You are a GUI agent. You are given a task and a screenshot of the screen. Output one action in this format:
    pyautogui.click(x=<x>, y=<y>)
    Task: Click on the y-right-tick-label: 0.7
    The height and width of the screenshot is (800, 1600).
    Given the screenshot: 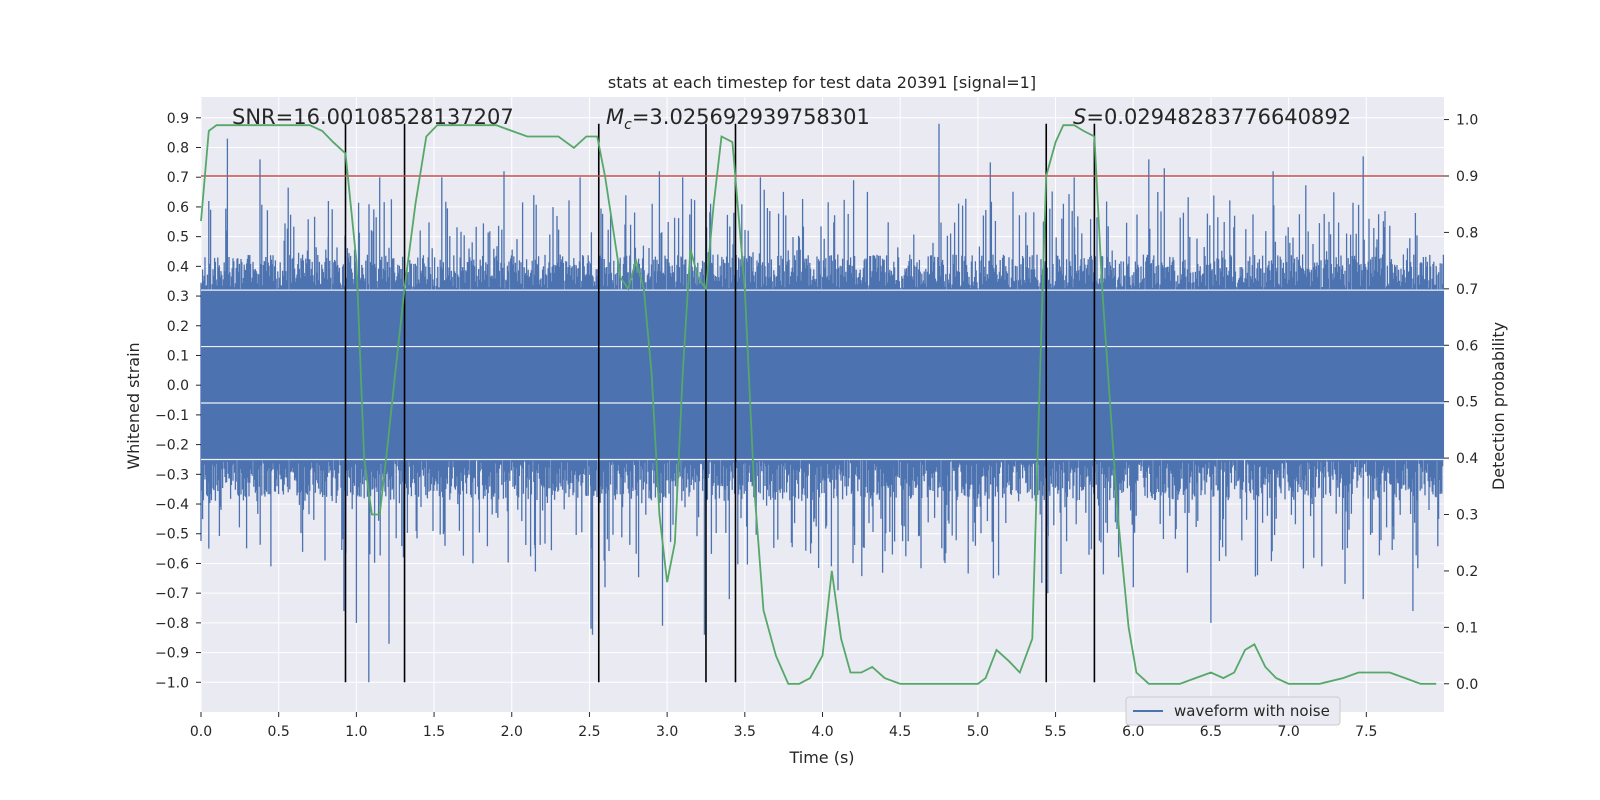 What is the action you would take?
    pyautogui.click(x=1467, y=290)
    